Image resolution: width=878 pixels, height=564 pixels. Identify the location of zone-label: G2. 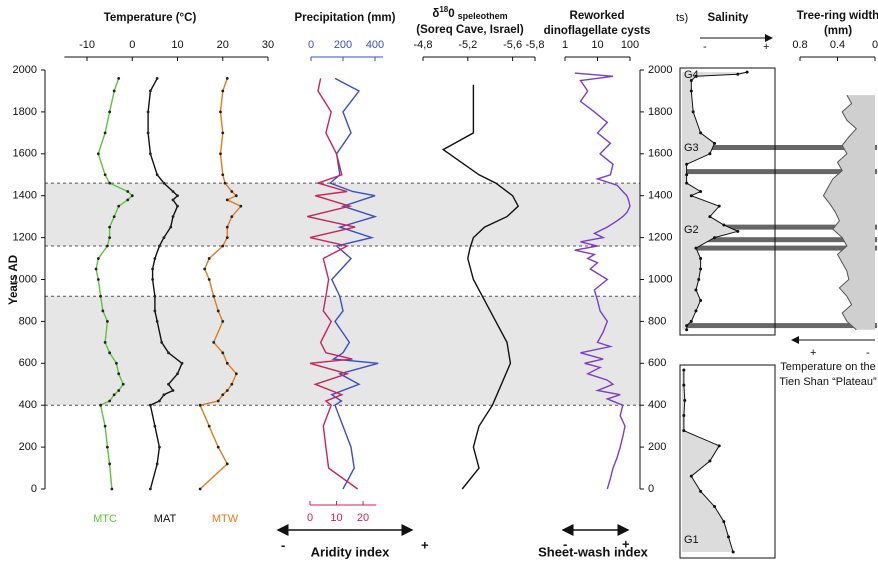
(691, 230).